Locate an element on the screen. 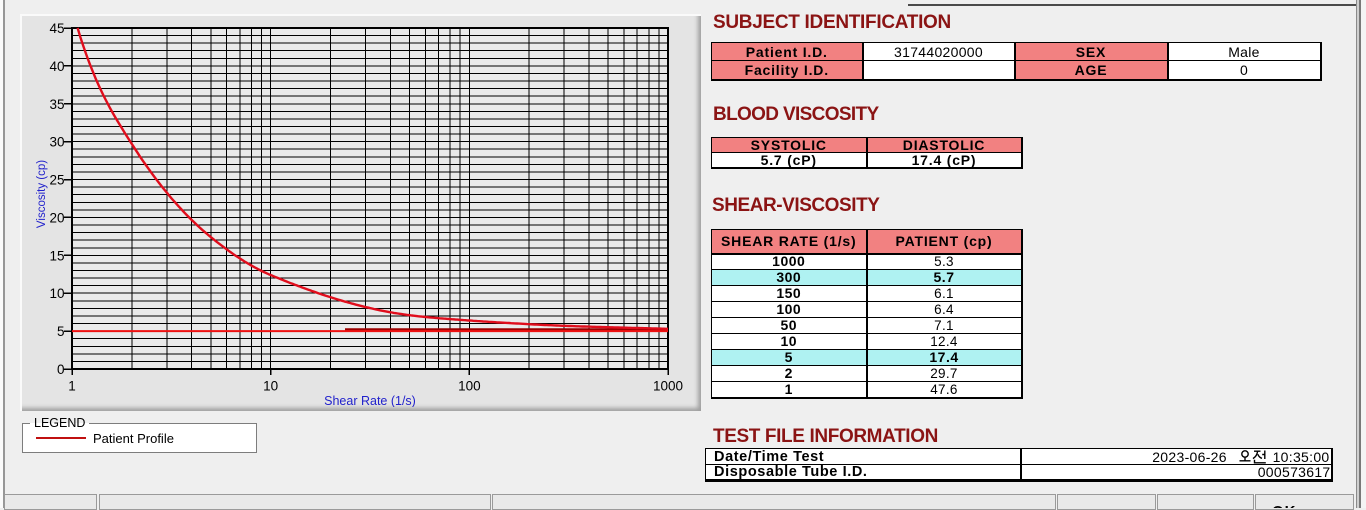  svg-text: 100 is located at coordinates (469, 386).